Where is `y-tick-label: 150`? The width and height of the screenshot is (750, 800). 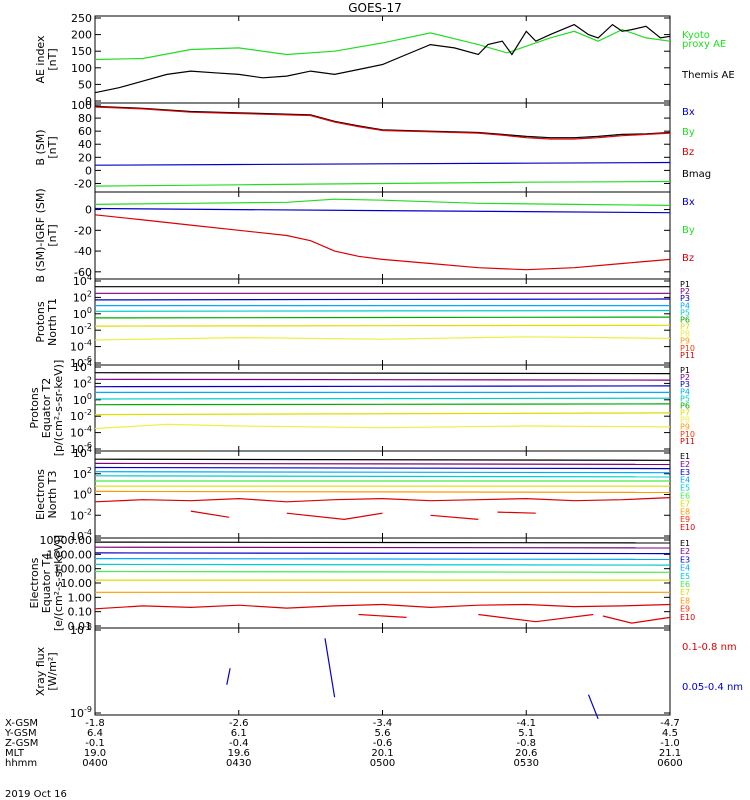 y-tick-label: 150 is located at coordinates (81, 51).